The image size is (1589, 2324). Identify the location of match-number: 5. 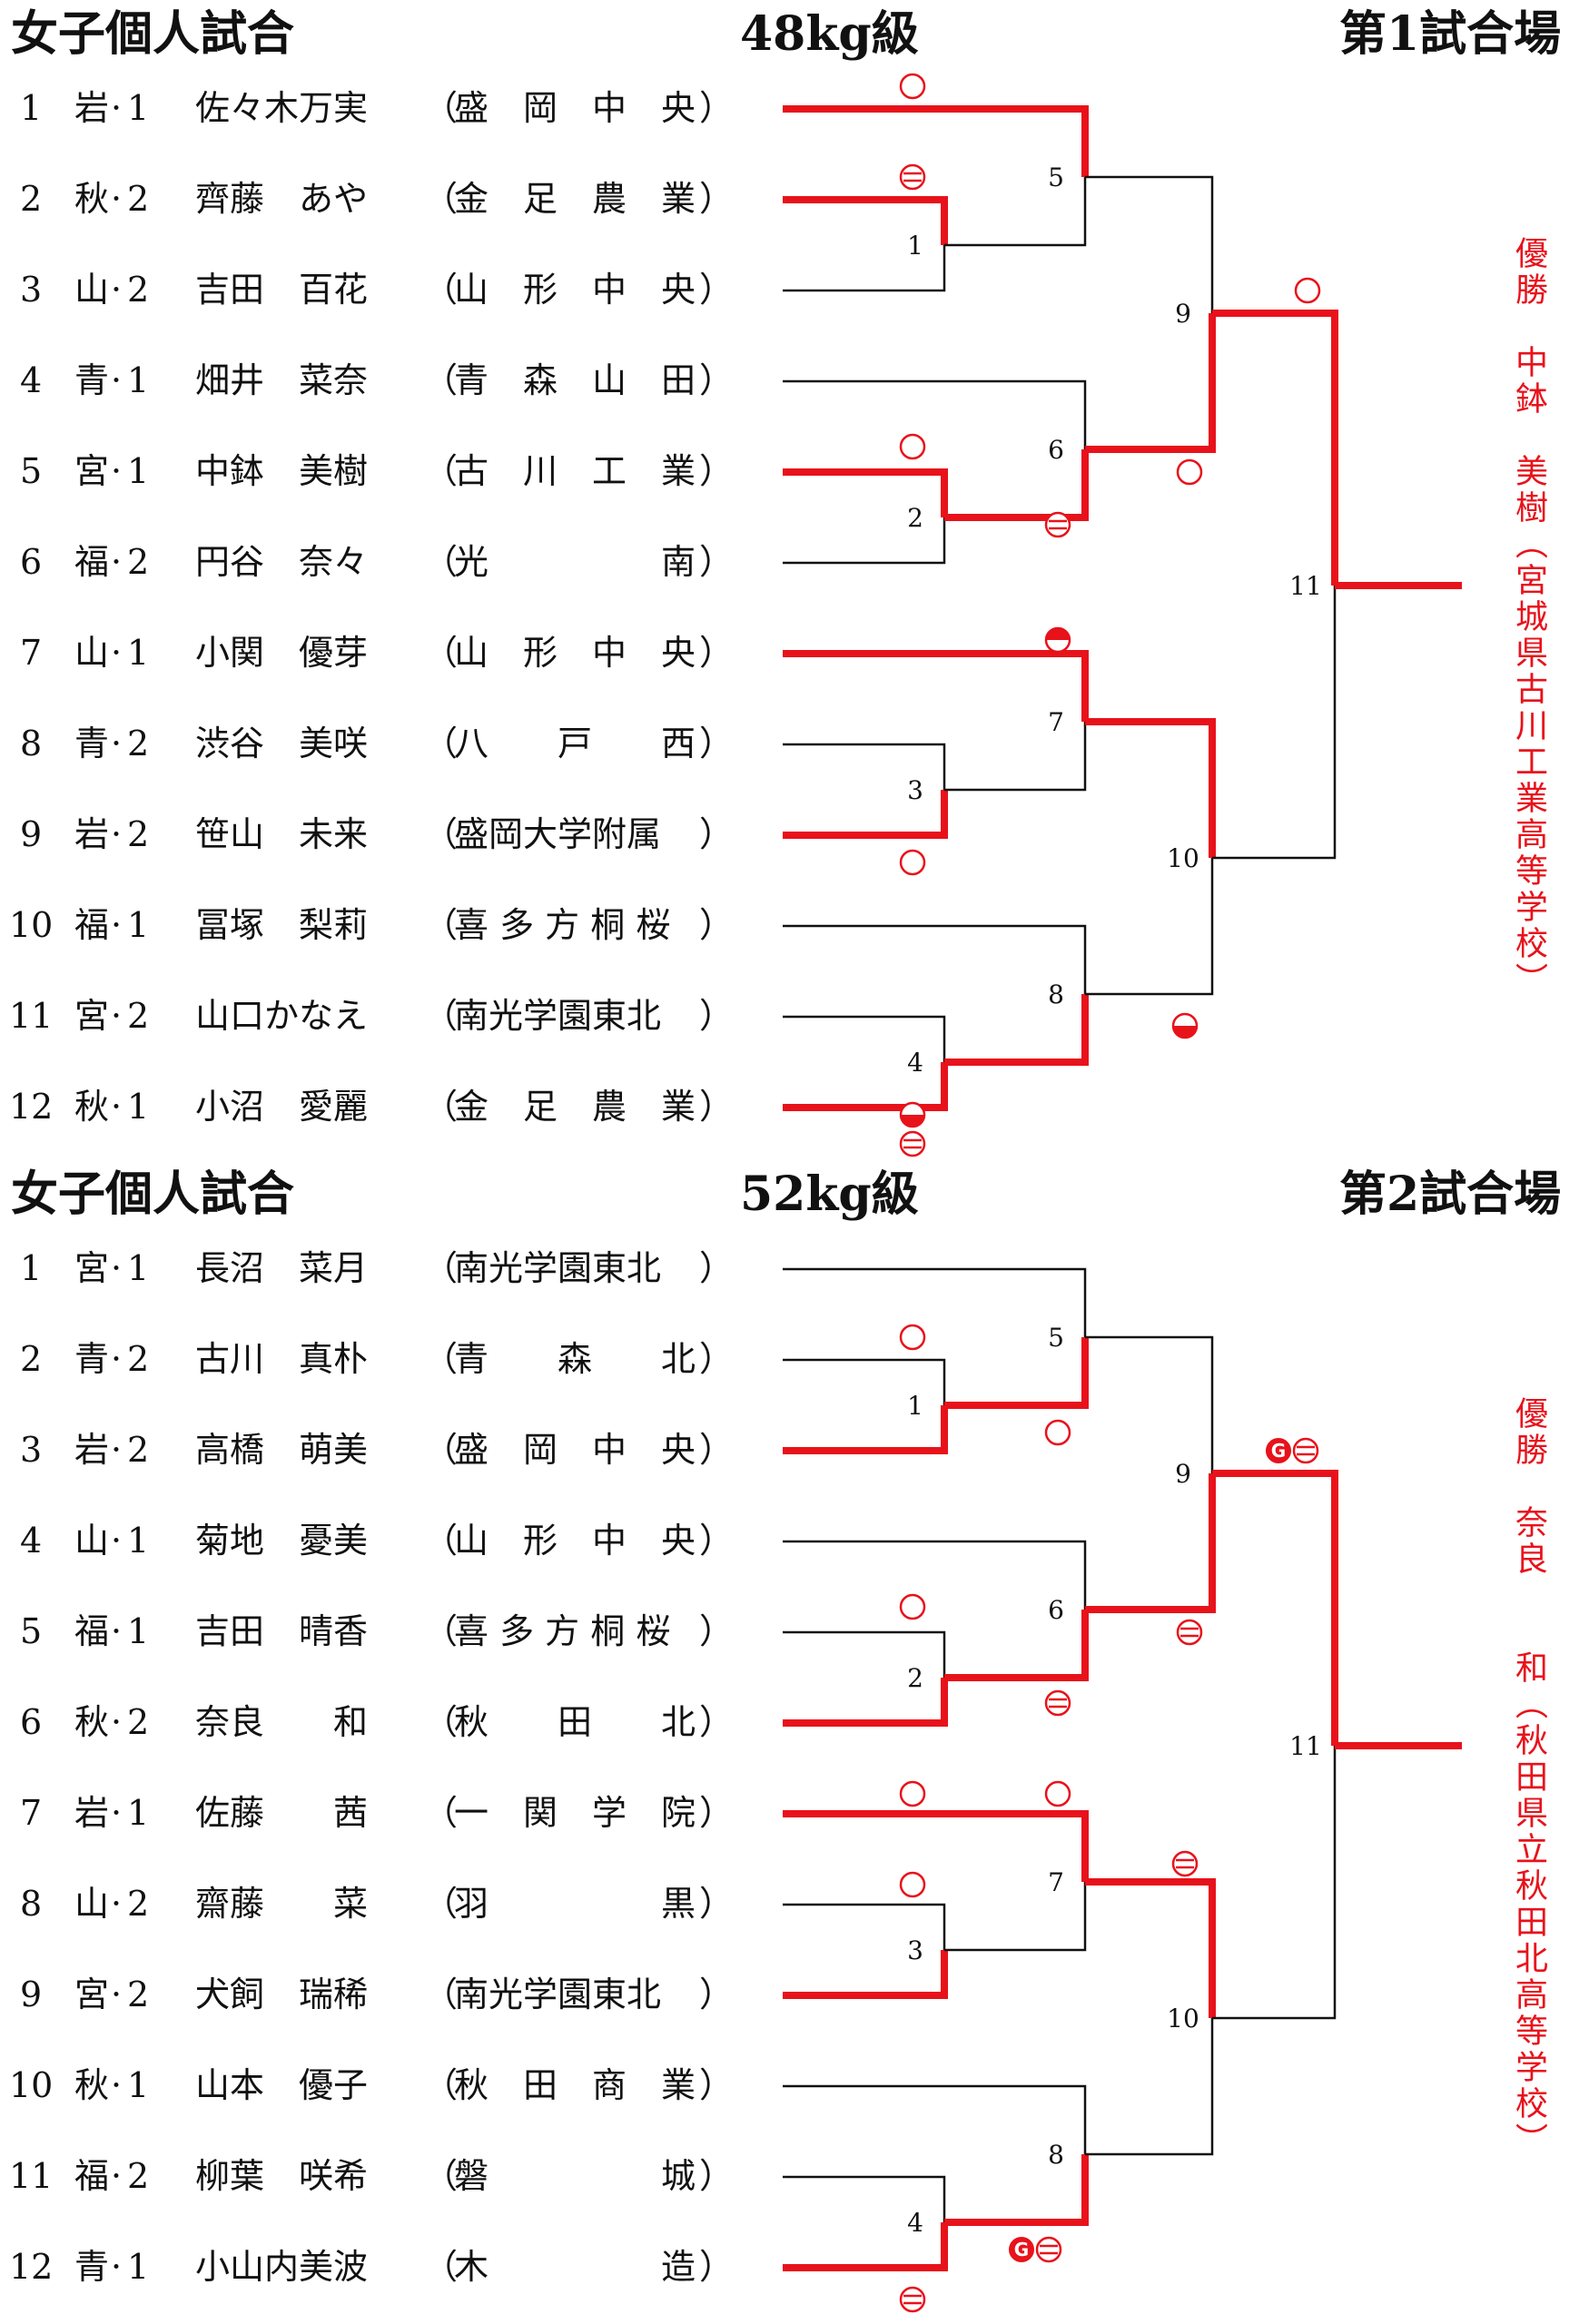
(1056, 1338).